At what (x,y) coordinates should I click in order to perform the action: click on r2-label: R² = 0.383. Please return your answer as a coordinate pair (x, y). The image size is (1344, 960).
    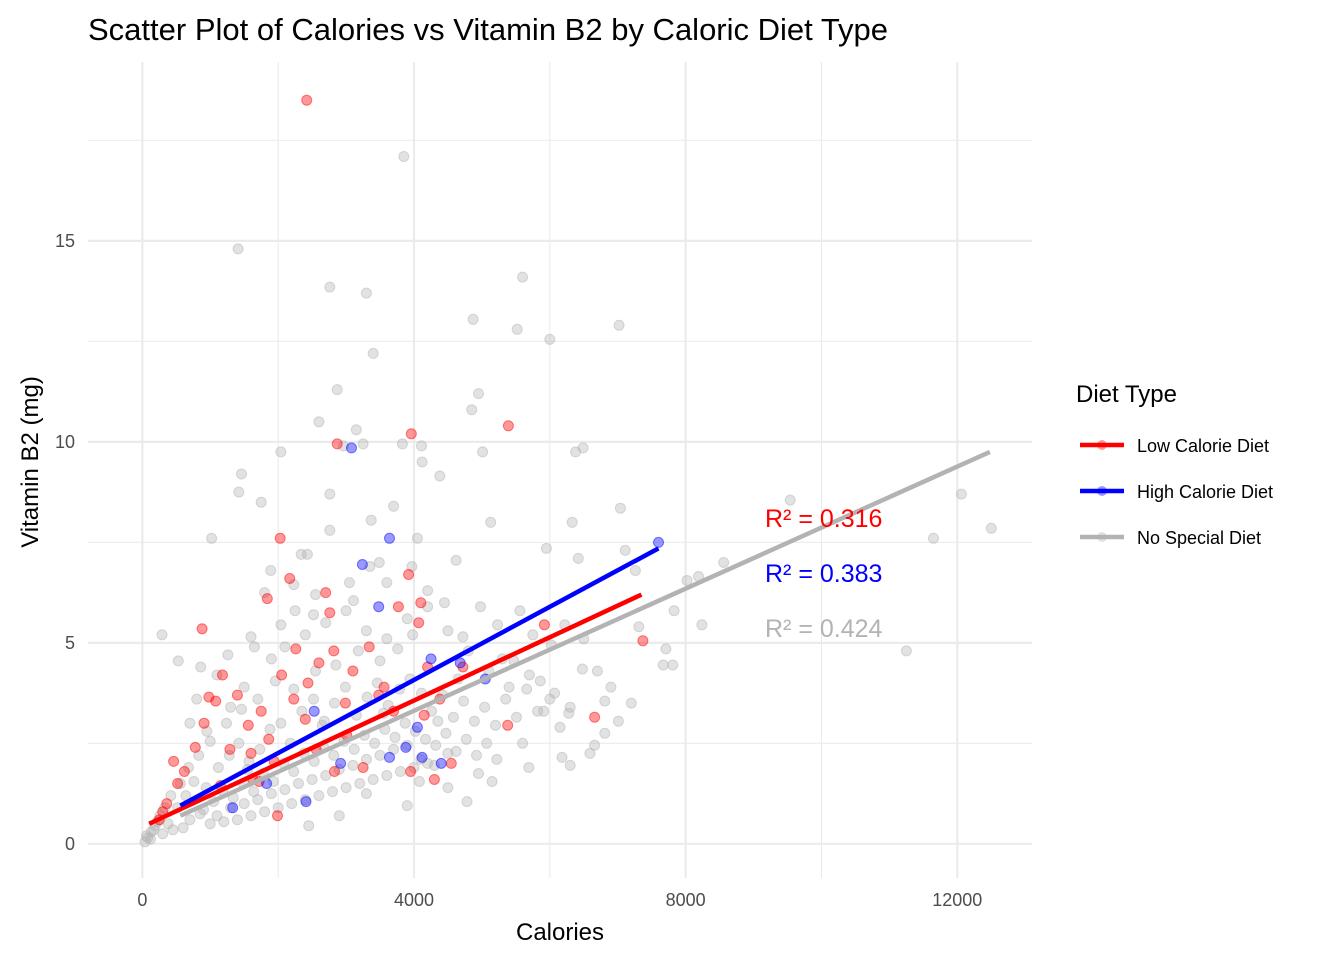
    Looking at the image, I should click on (823, 574).